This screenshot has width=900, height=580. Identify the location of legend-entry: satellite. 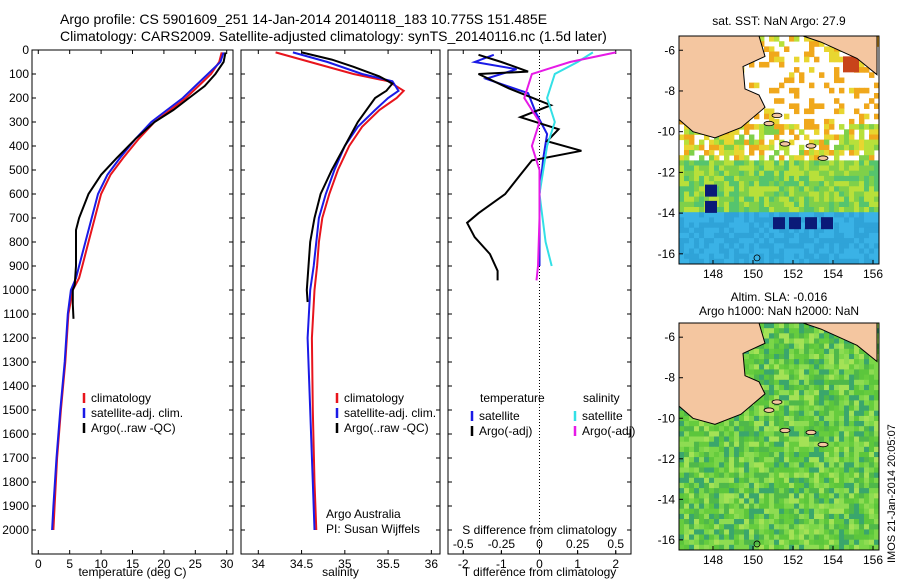
(499, 416).